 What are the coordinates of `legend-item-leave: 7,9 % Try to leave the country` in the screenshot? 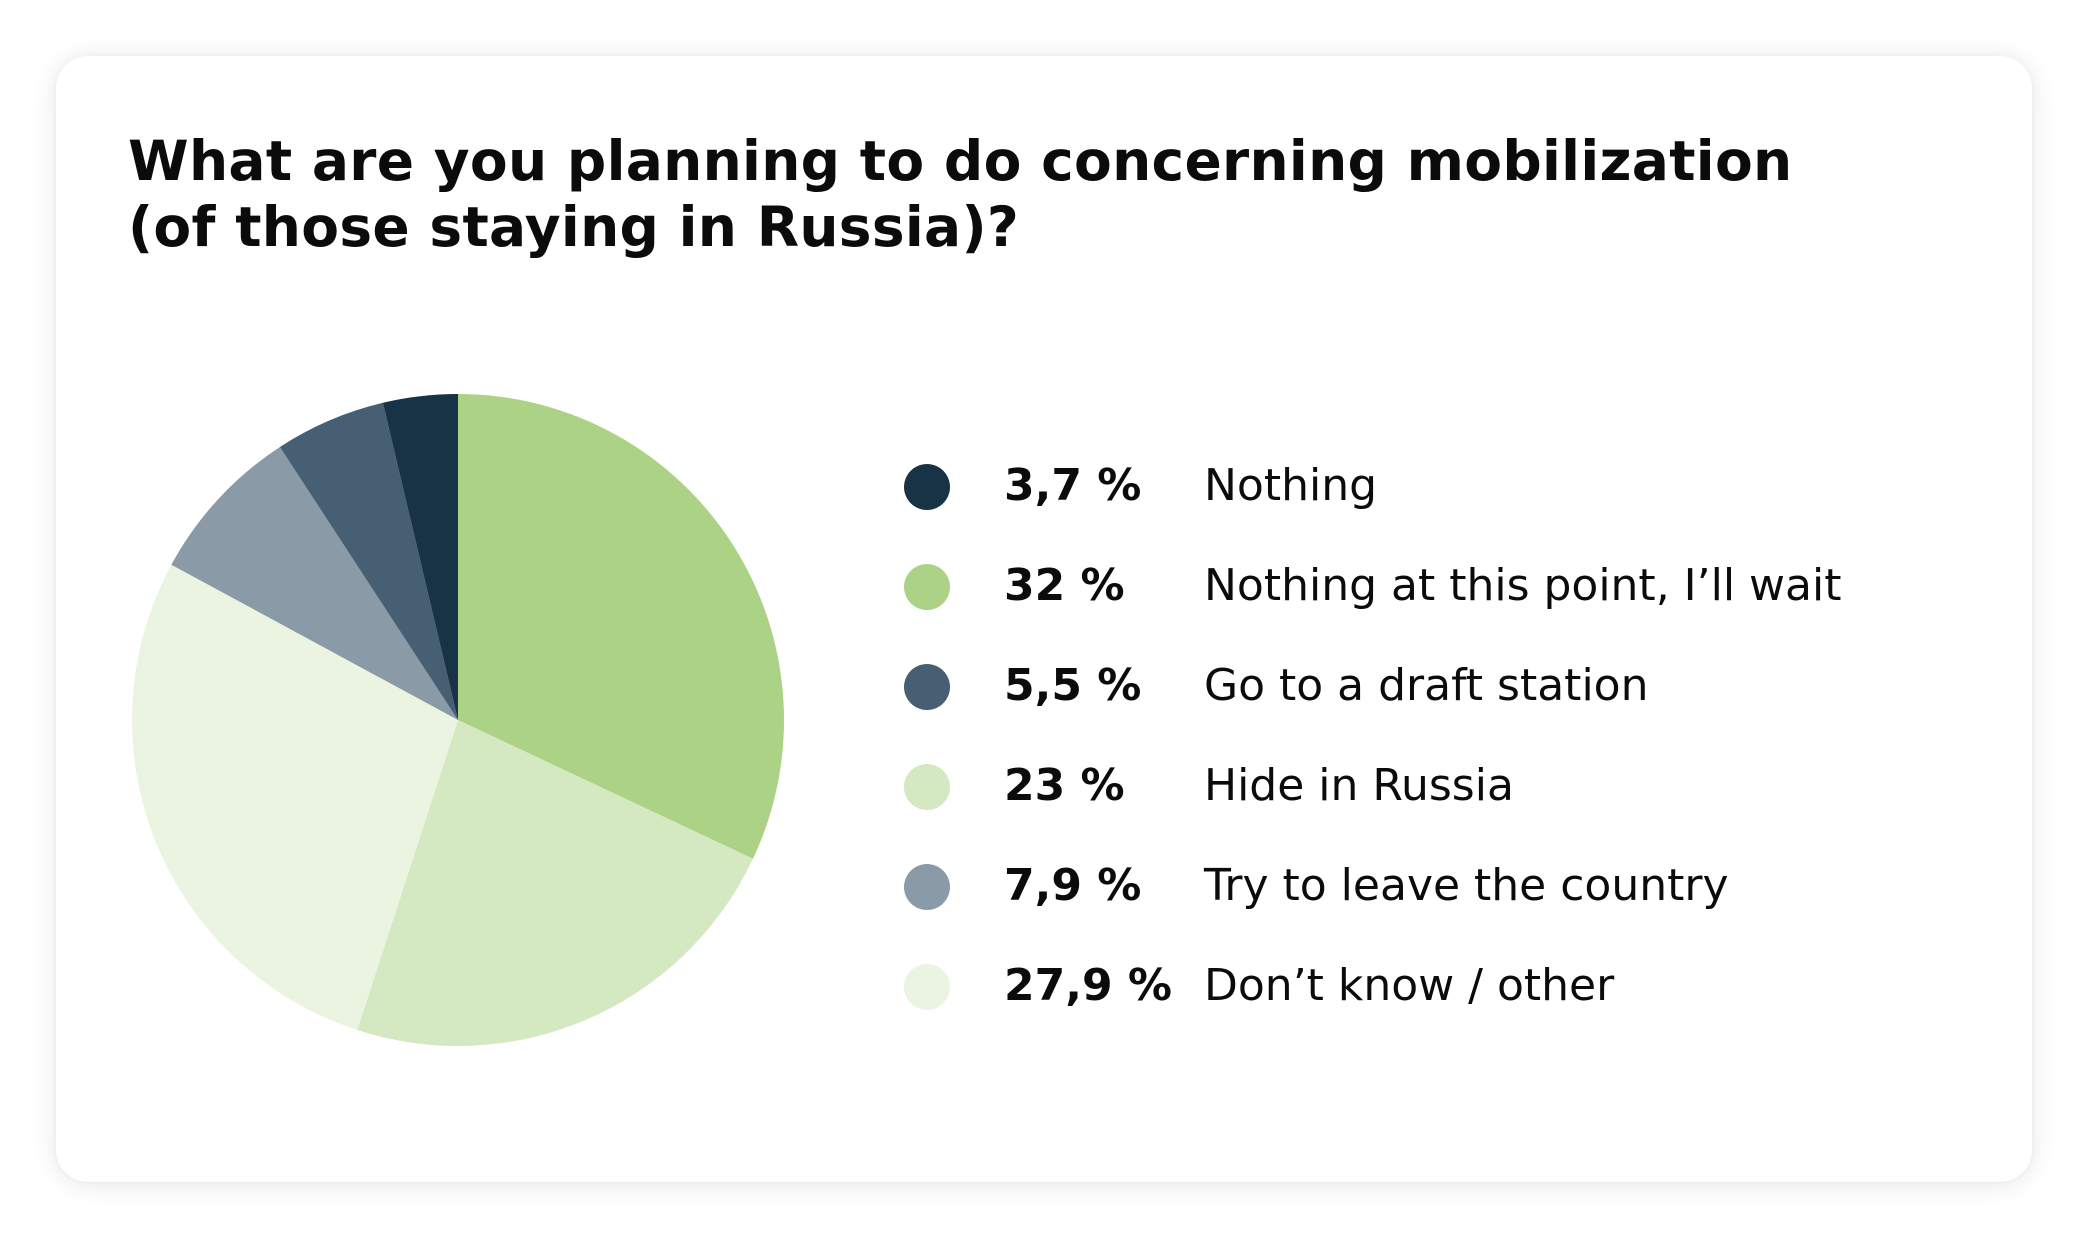 It's located at (1425, 886).